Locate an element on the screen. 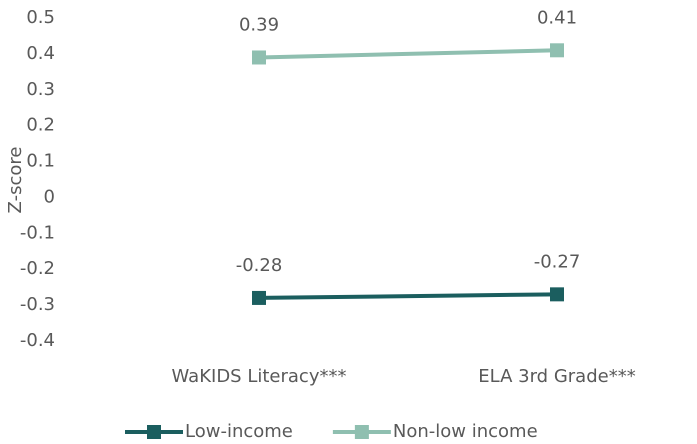 This screenshot has height=444, width=697. data-label: -0.28 is located at coordinates (259, 265).